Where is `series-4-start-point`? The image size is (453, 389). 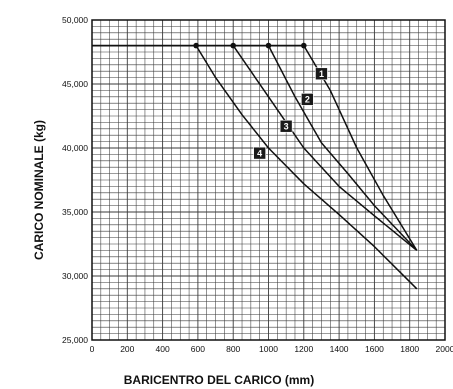
series-4-start-point is located at coordinates (196, 45).